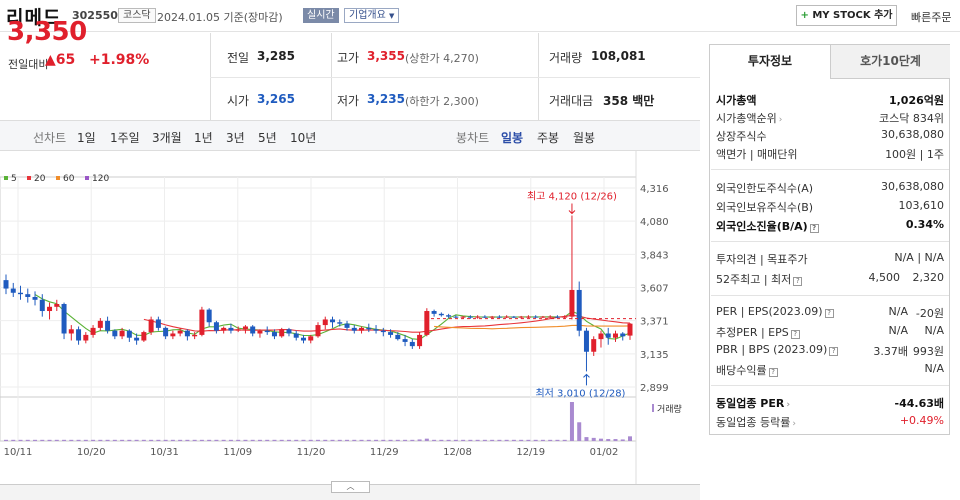 This screenshot has width=960, height=500. I want to click on shares-value: 30,638,080, so click(912, 134).